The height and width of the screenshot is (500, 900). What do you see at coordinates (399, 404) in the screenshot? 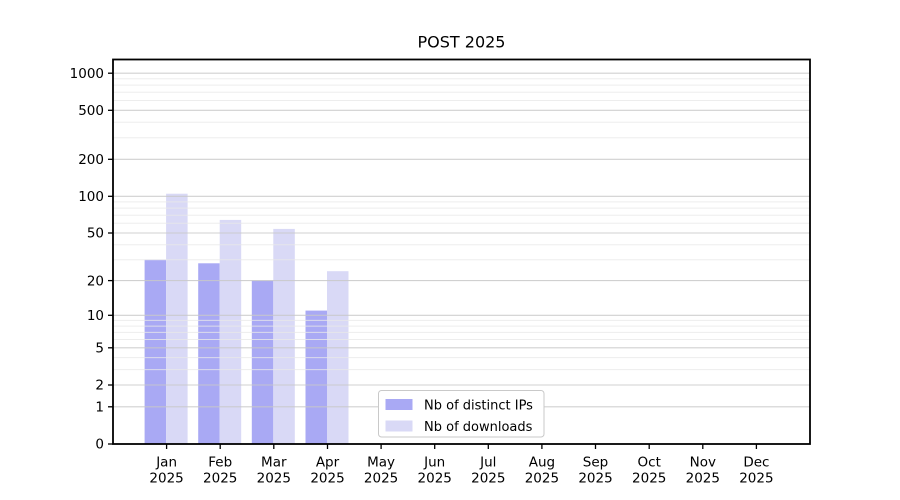
I see `legend-swatch-distinct-ips` at bounding box center [399, 404].